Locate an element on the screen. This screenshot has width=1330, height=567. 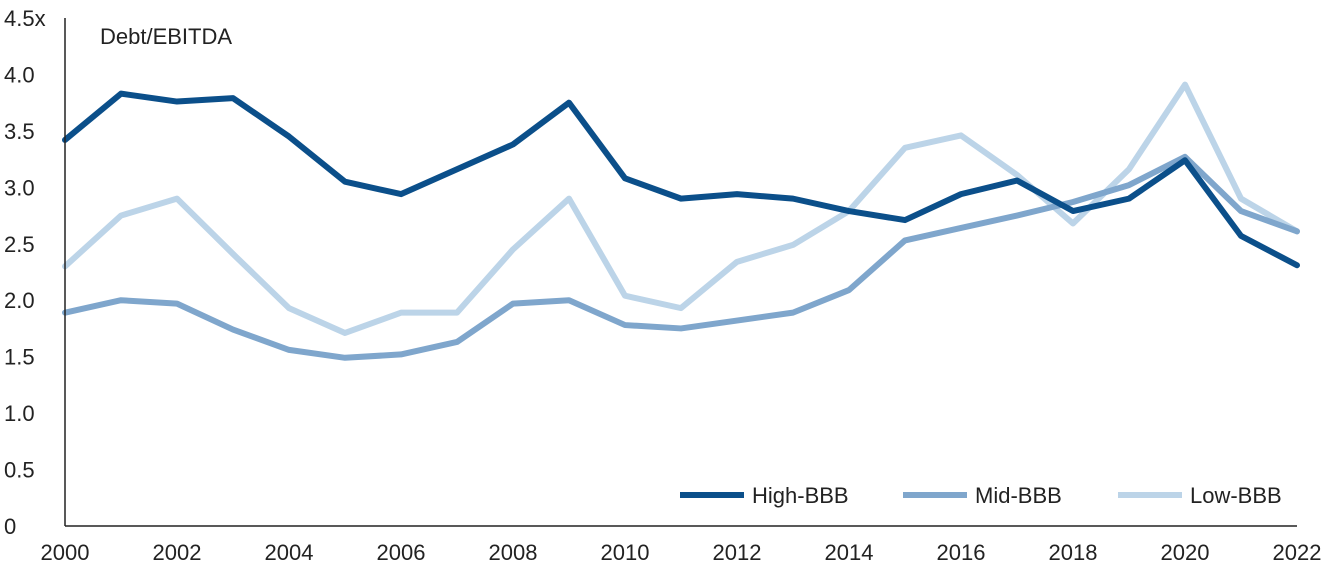
x-tick-label: 2012 is located at coordinates (737, 552).